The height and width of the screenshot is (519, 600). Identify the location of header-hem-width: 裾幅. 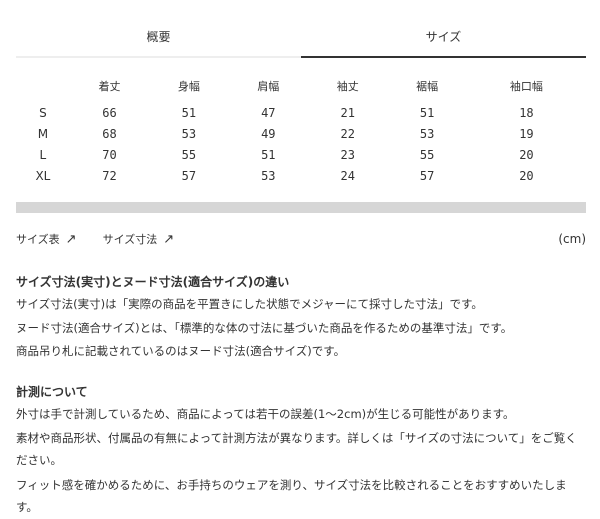
(427, 86).